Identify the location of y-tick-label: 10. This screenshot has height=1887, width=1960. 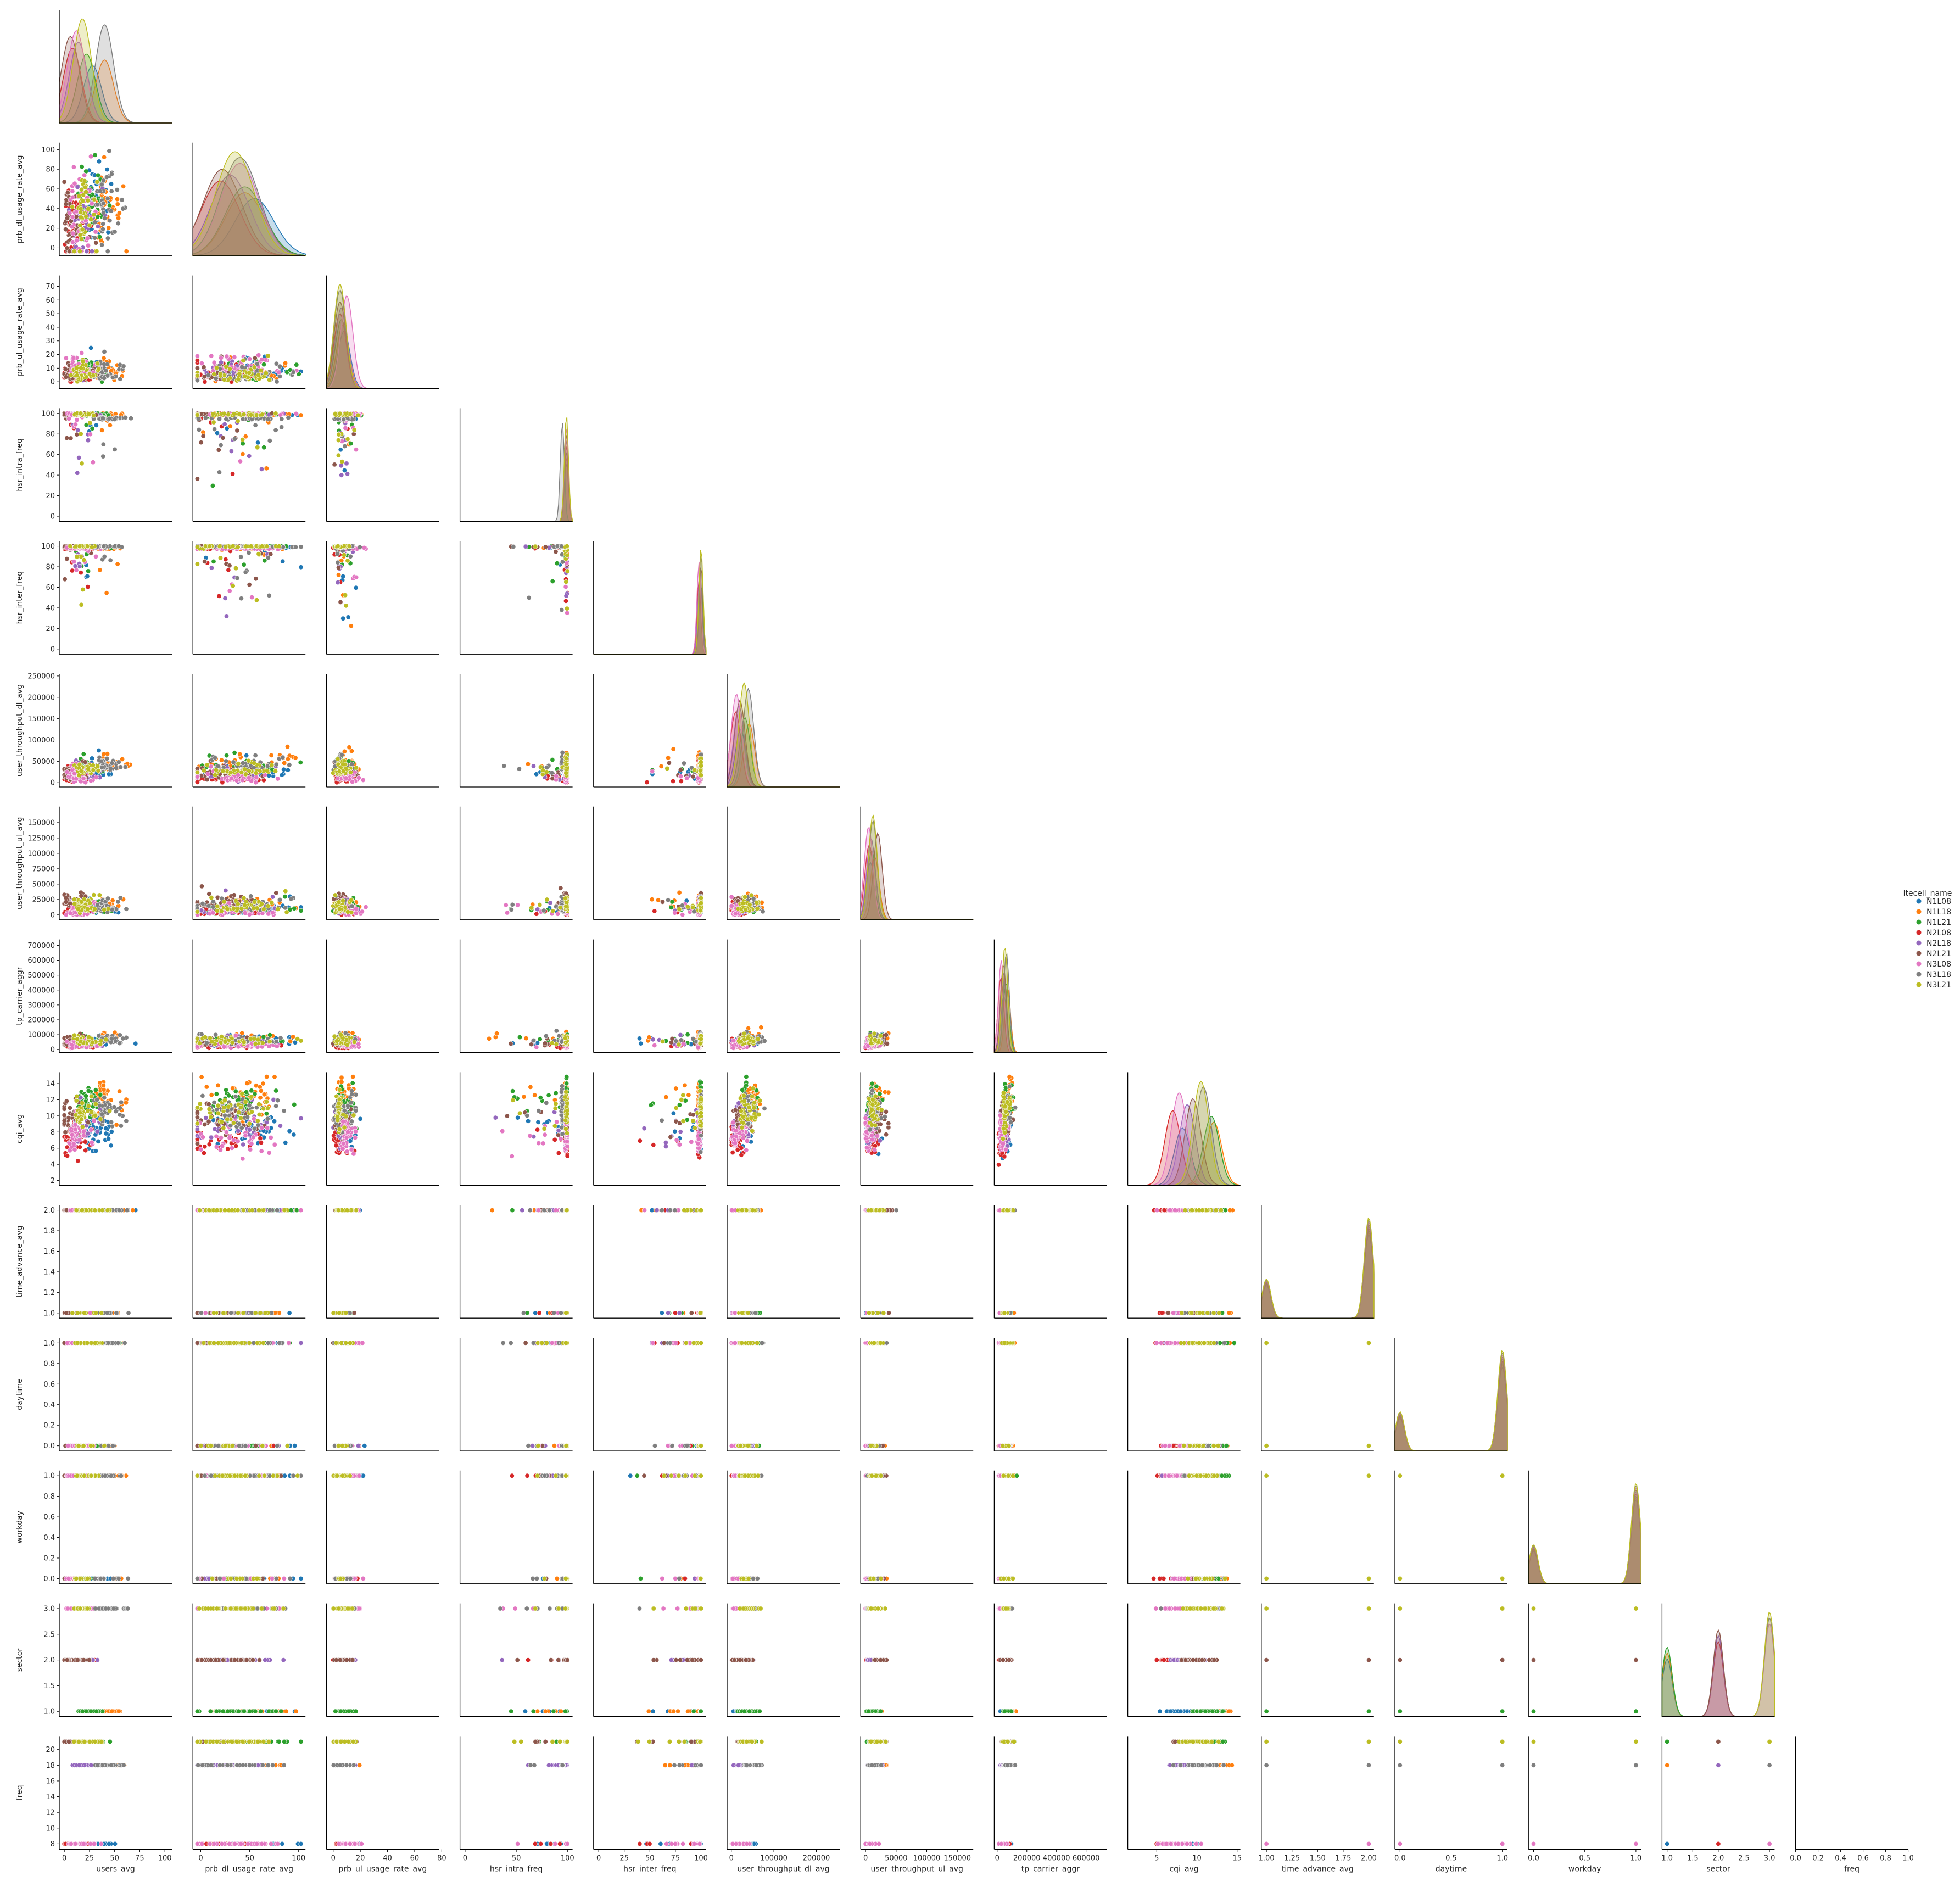
(50, 369).